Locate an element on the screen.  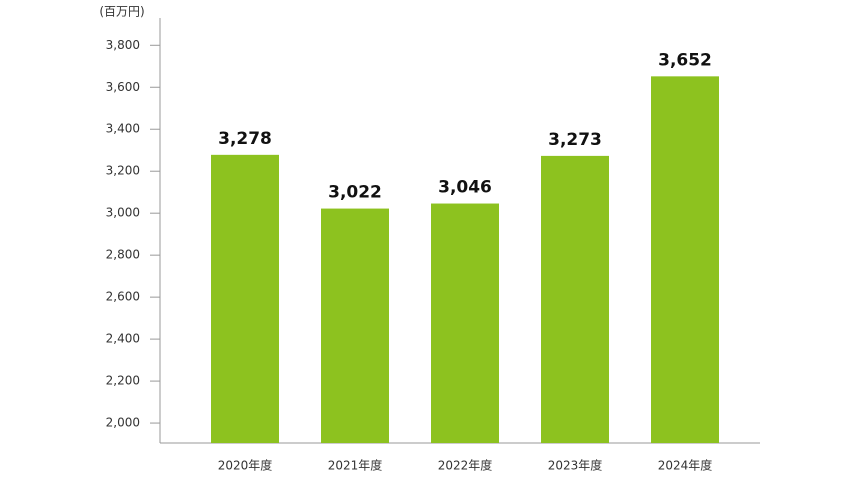
value-label: 3,278 is located at coordinates (245, 139).